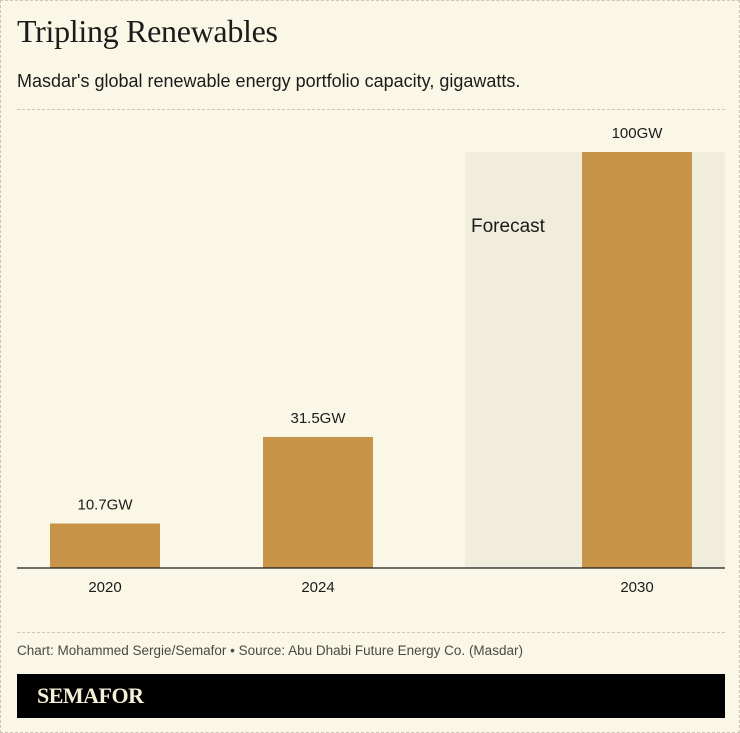 This screenshot has width=740, height=733. Describe the element at coordinates (371, 696) in the screenshot. I see `semafor-logo: SEMAFOR` at that location.